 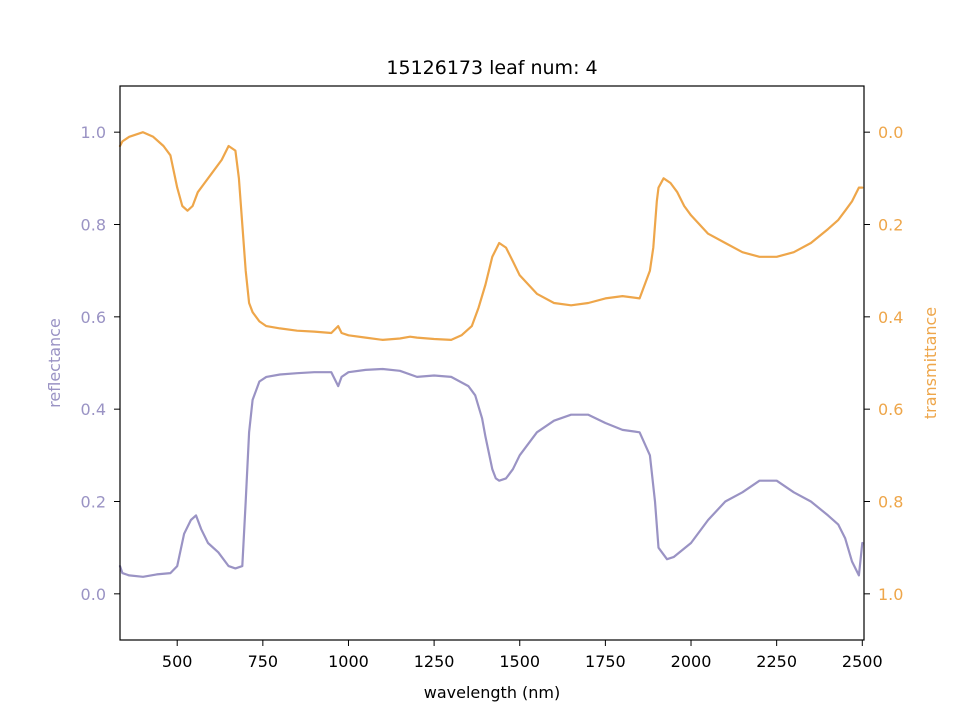 I want to click on left-y-axis-label: reflectance, so click(x=54, y=363).